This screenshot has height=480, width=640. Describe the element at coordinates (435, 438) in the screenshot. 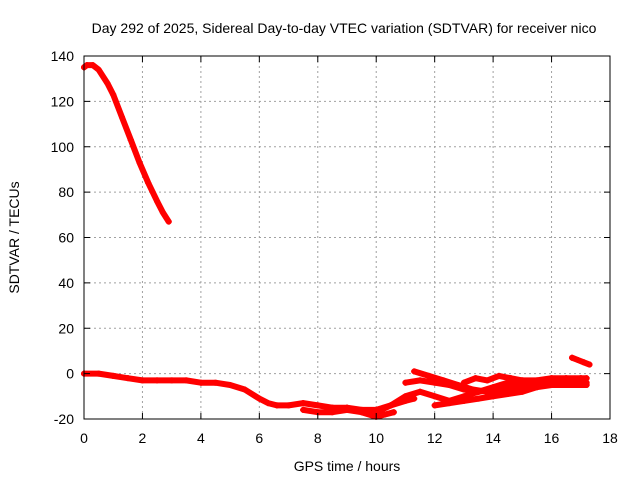

I see `x-tick-label: 12` at that location.